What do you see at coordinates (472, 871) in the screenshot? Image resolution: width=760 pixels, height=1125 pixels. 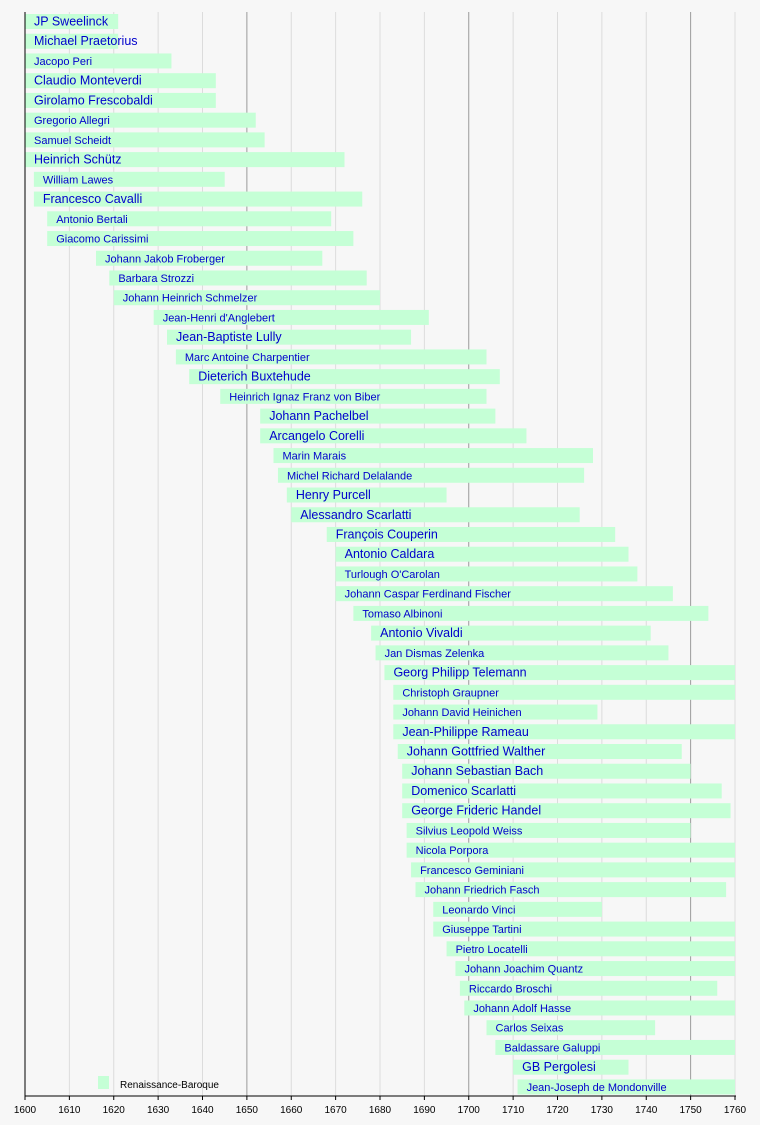 I see `composer-label: Francesco Geminiani` at bounding box center [472, 871].